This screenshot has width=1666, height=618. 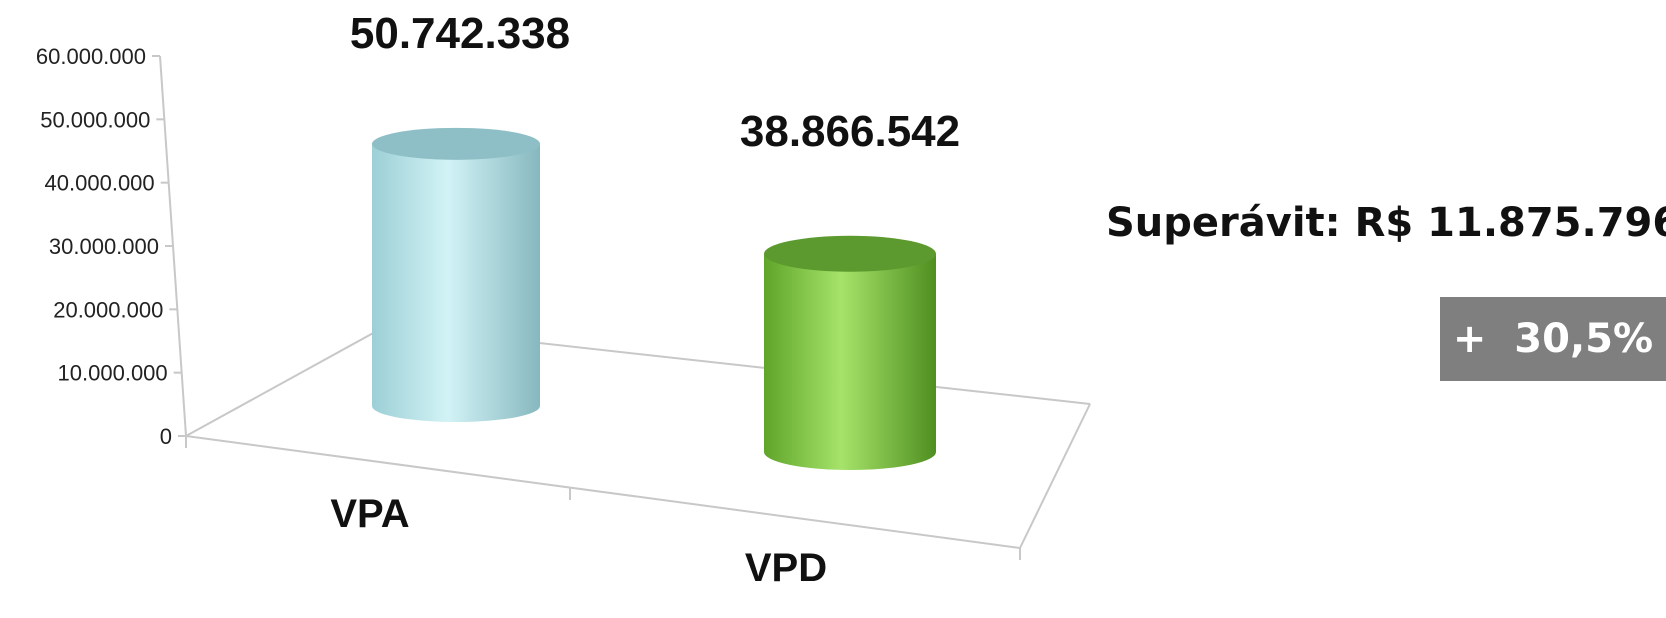 I want to click on y-tick-label: 50.000.000, so click(x=95, y=119).